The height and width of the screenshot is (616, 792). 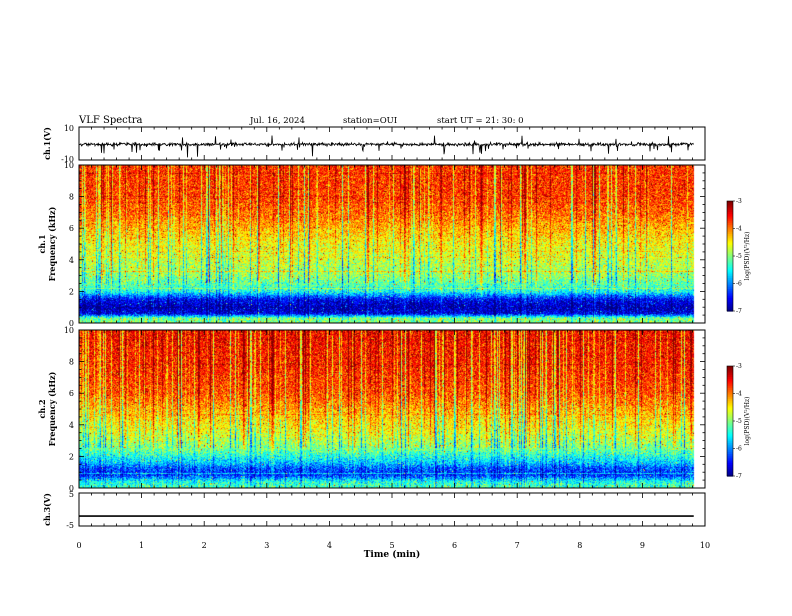 What do you see at coordinates (47, 143) in the screenshot?
I see `ch1-waveform-ylabel: ch.1(V)` at bounding box center [47, 143].